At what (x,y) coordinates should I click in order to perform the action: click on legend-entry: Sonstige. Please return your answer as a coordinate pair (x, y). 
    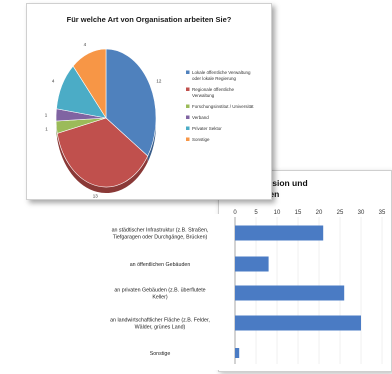
    Looking at the image, I should click on (201, 139).